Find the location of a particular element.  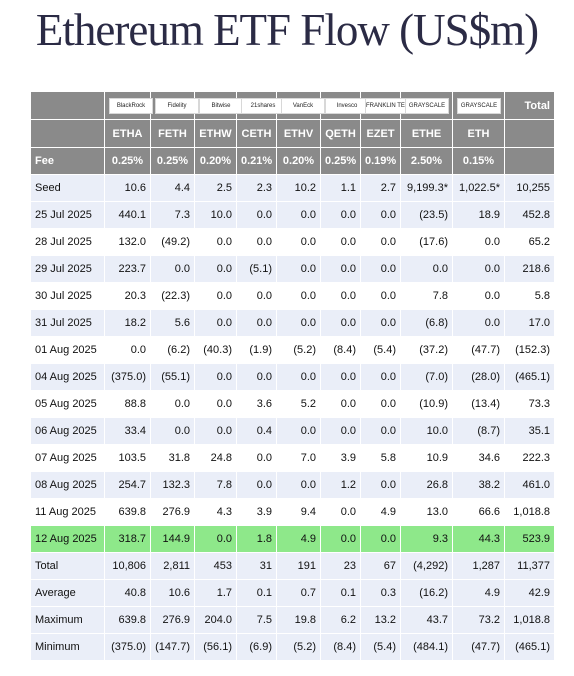

flow-cell: 144.9 is located at coordinates (172, 539).